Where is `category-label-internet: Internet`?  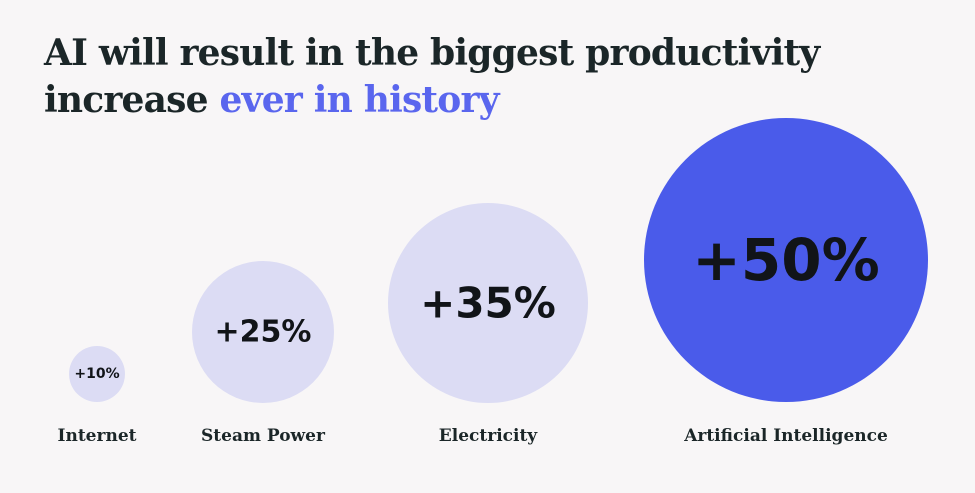 category-label-internet: Internet is located at coordinates (97, 436).